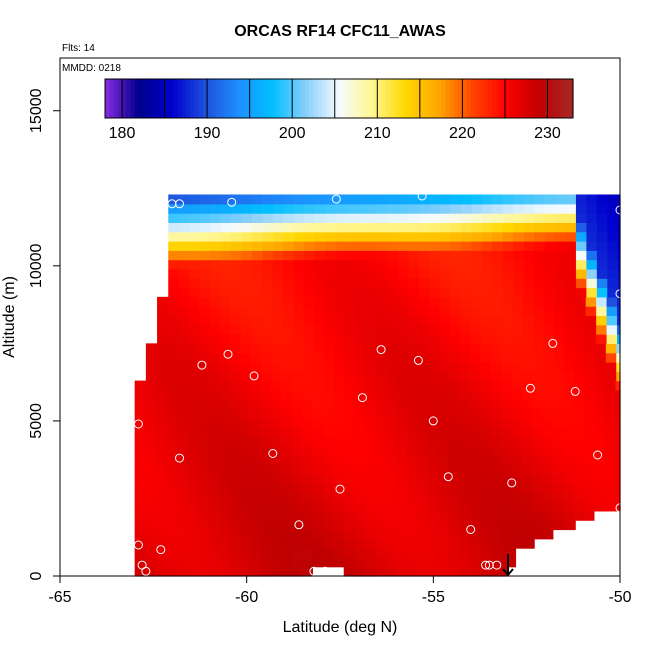 This screenshot has height=650, width=650. I want to click on marker-arrow, so click(508, 565).